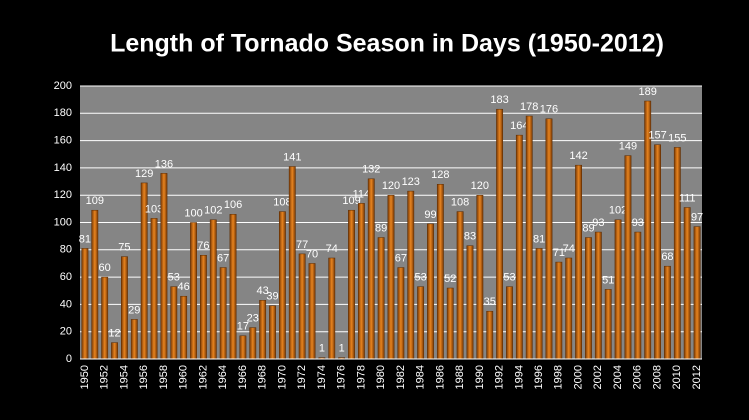 The height and width of the screenshot is (420, 749). Describe the element at coordinates (233, 205) in the screenshot. I see `value-label: 106` at that location.